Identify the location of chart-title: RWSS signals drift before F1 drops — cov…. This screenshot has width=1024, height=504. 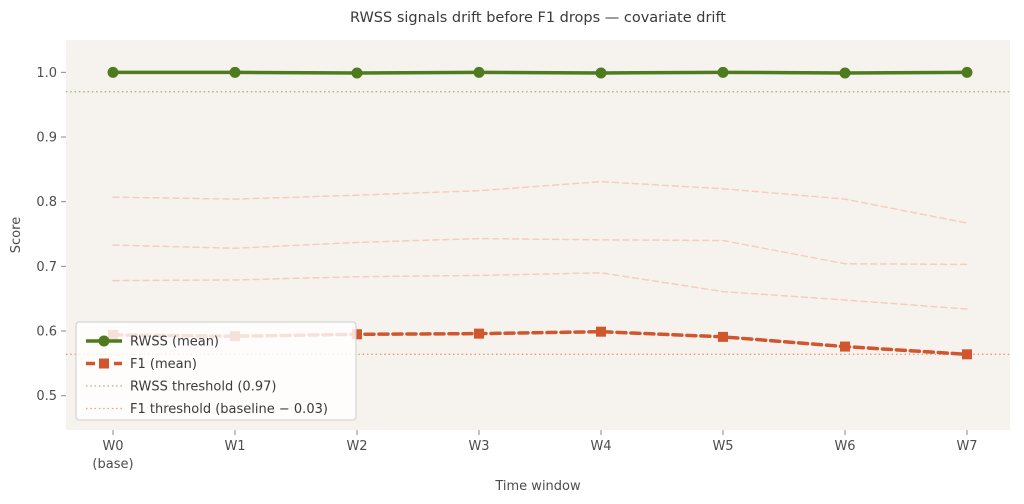
(538, 18).